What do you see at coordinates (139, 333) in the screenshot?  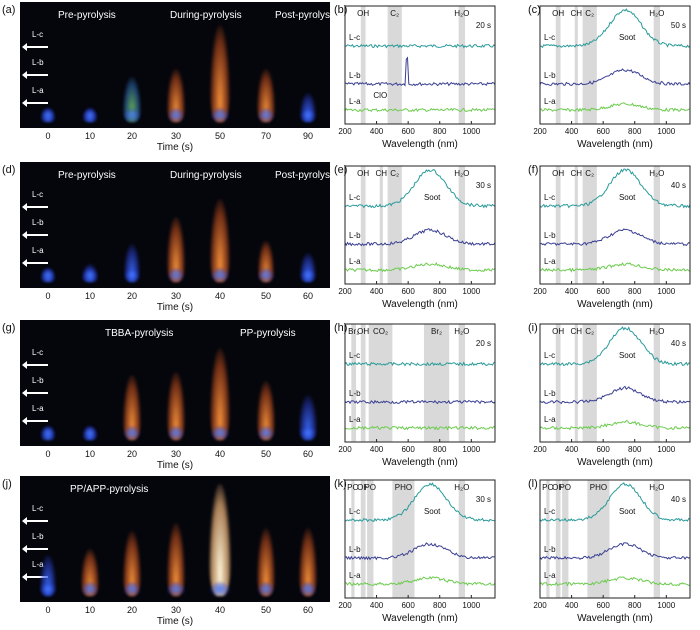 I see `phase-label: TBBA-pyrolysis` at bounding box center [139, 333].